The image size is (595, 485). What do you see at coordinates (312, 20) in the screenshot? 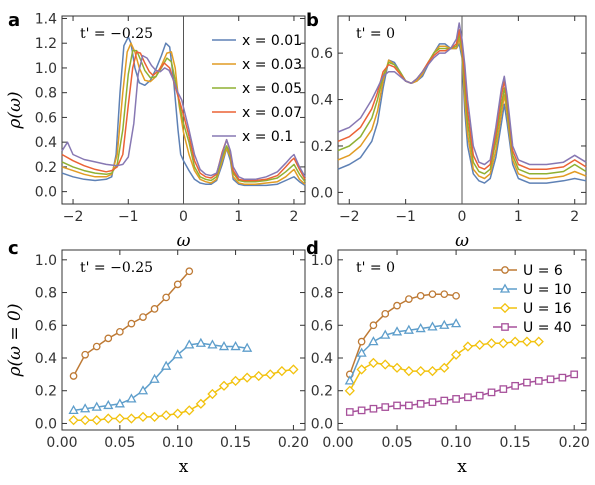
I see `panel-label-b: b` at bounding box center [312, 20].